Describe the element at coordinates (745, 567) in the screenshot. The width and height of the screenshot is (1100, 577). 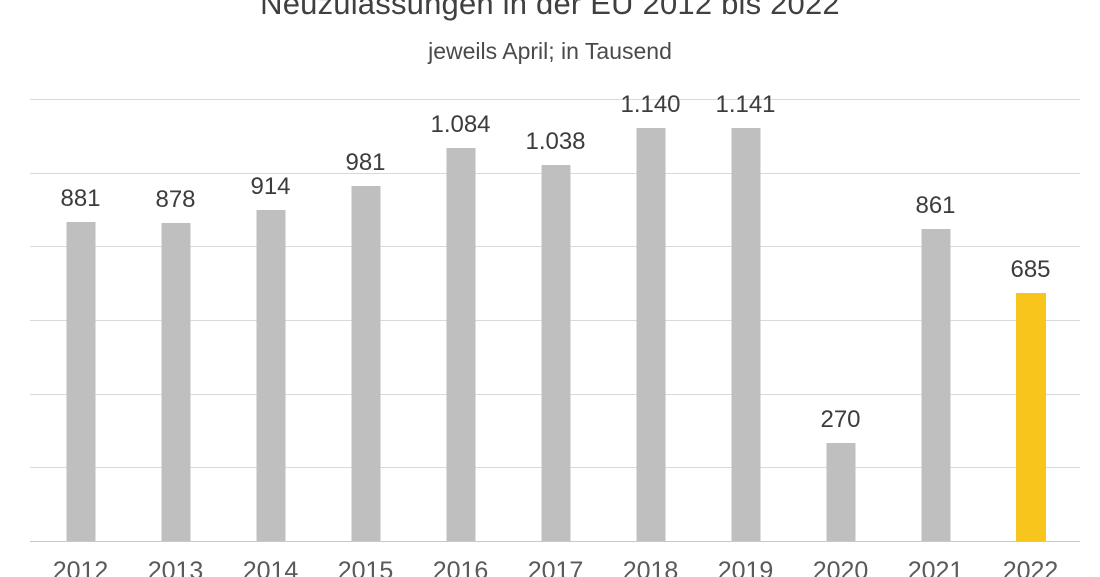
I see `x-axis-tick-label: 2019` at that location.